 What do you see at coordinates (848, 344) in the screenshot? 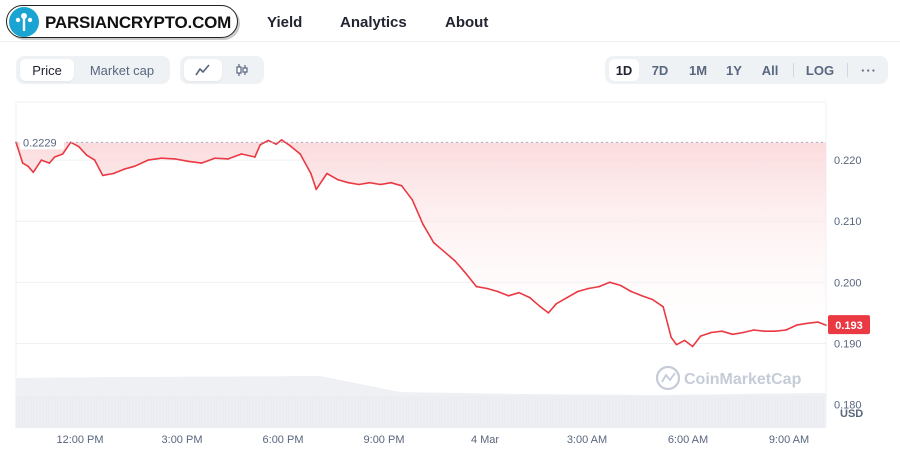
I see `y-tick-label: 0.190` at bounding box center [848, 344].